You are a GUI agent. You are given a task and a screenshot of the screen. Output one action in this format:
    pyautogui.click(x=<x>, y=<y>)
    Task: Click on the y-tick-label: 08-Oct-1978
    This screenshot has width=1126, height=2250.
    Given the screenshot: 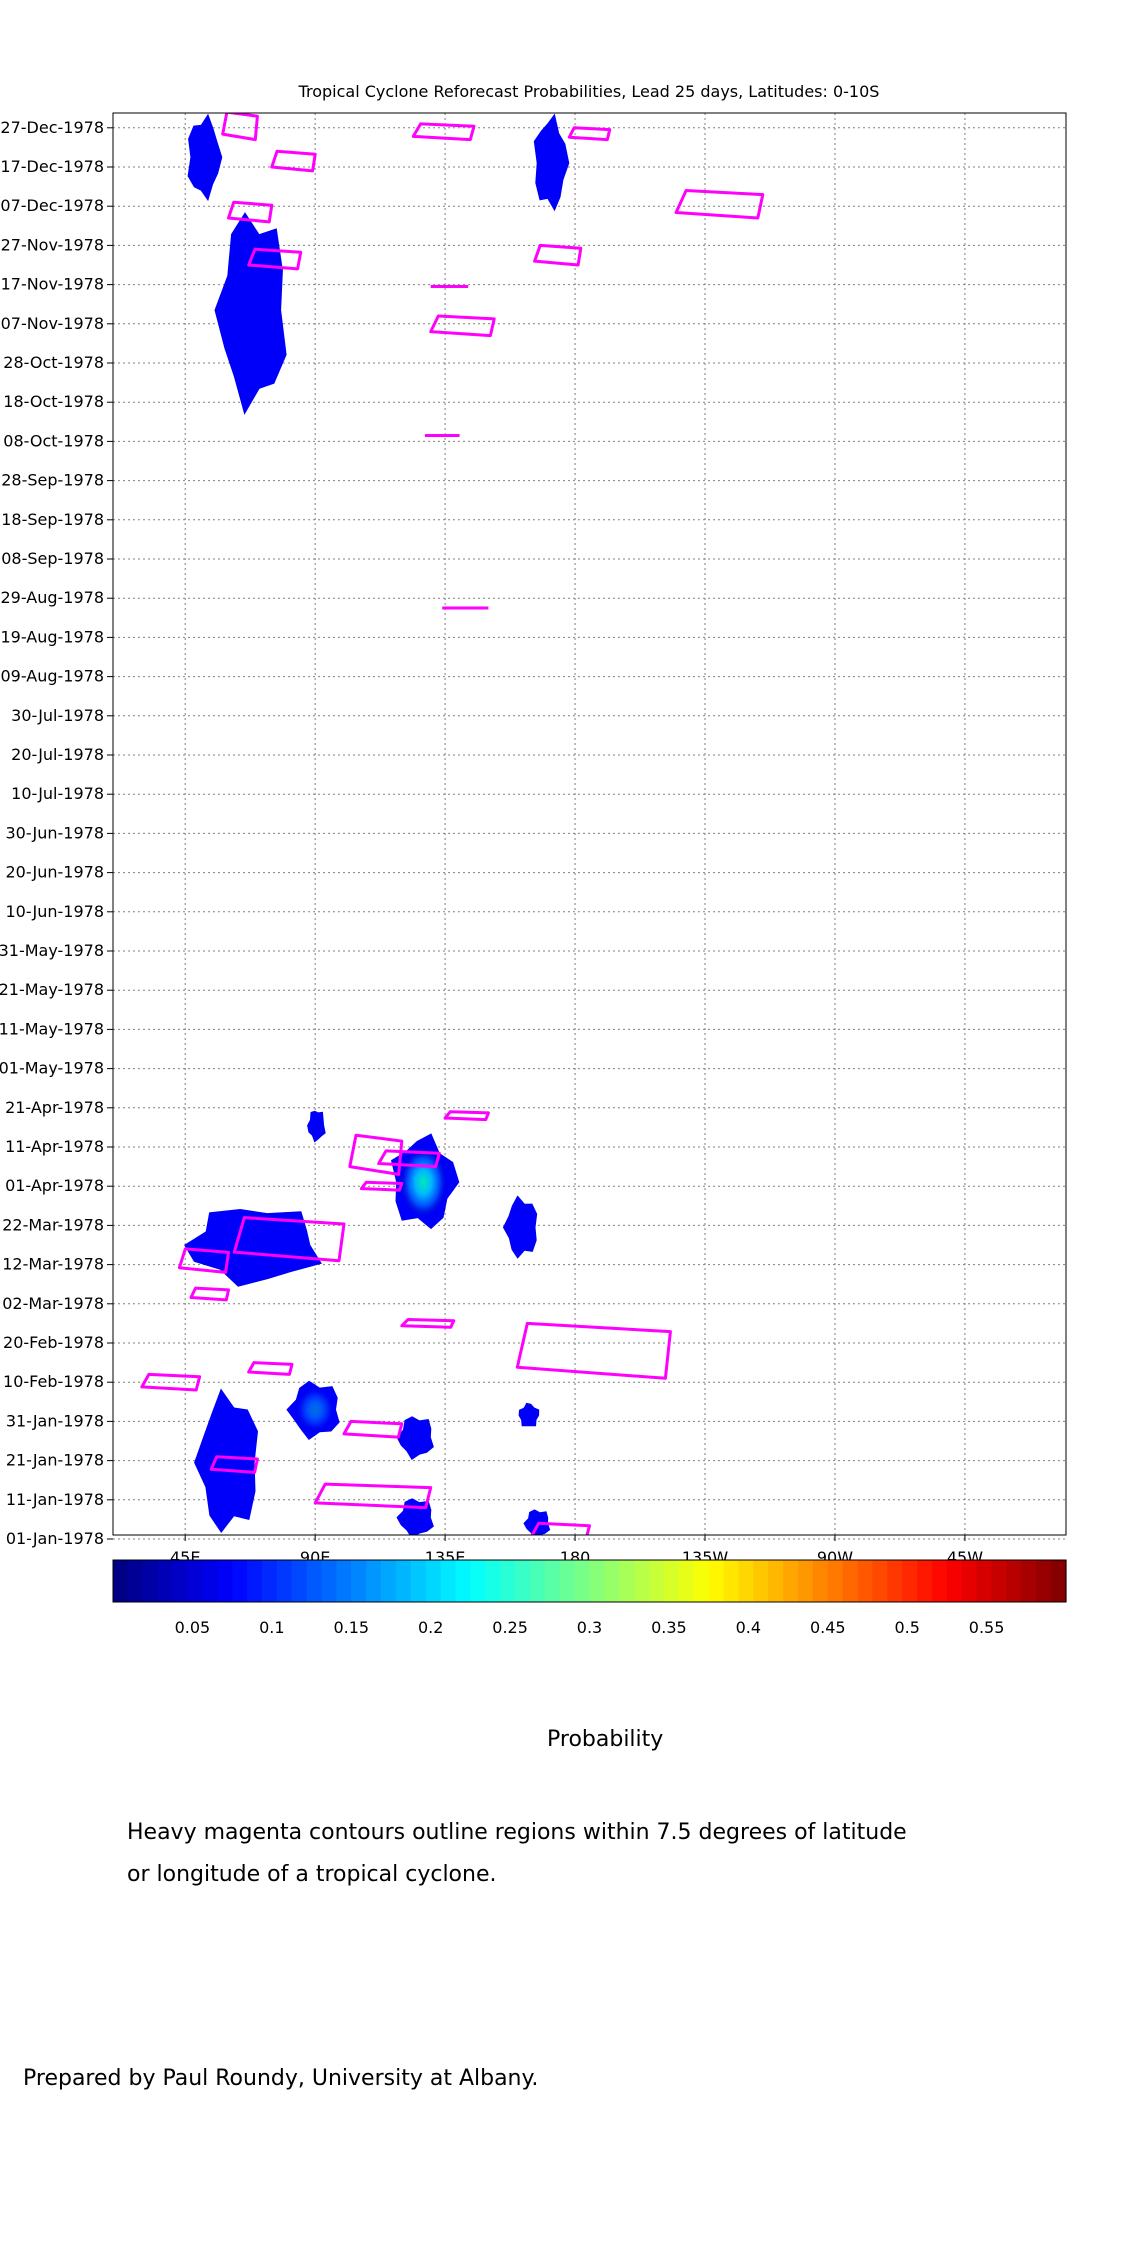 What is the action you would take?
    pyautogui.click(x=53, y=440)
    